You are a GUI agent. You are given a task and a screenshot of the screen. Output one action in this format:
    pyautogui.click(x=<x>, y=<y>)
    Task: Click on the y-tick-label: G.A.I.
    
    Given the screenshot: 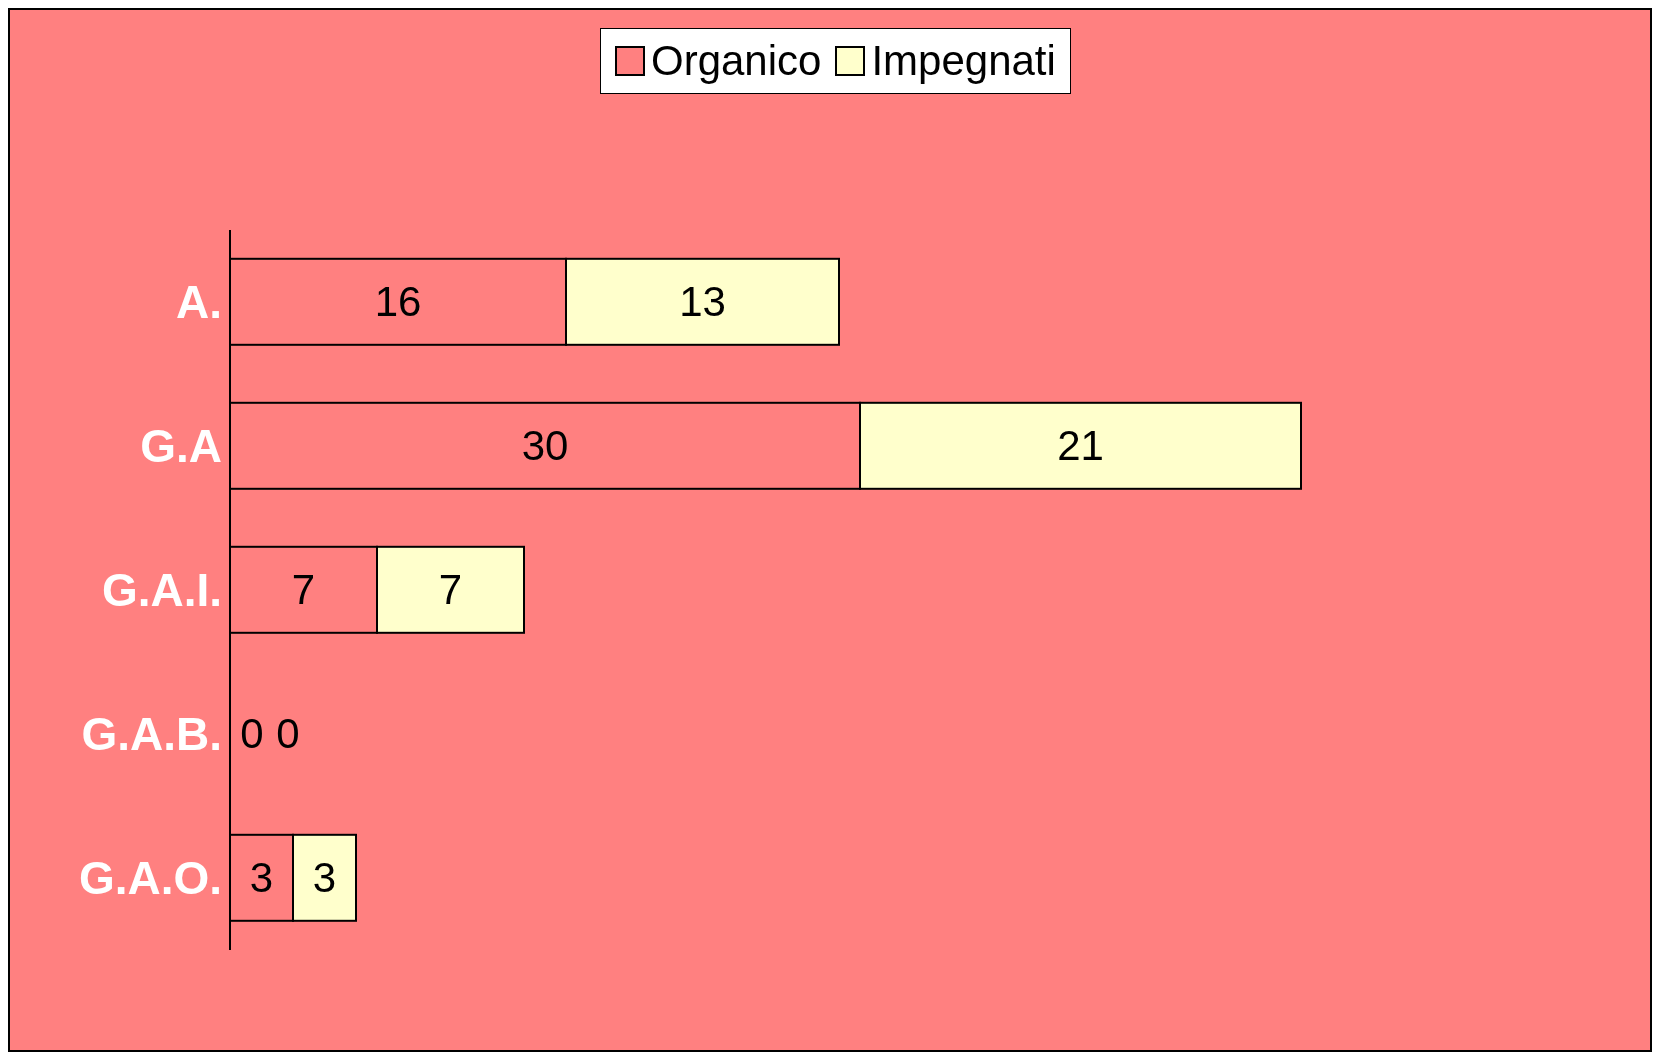 What is the action you would take?
    pyautogui.click(x=161, y=590)
    